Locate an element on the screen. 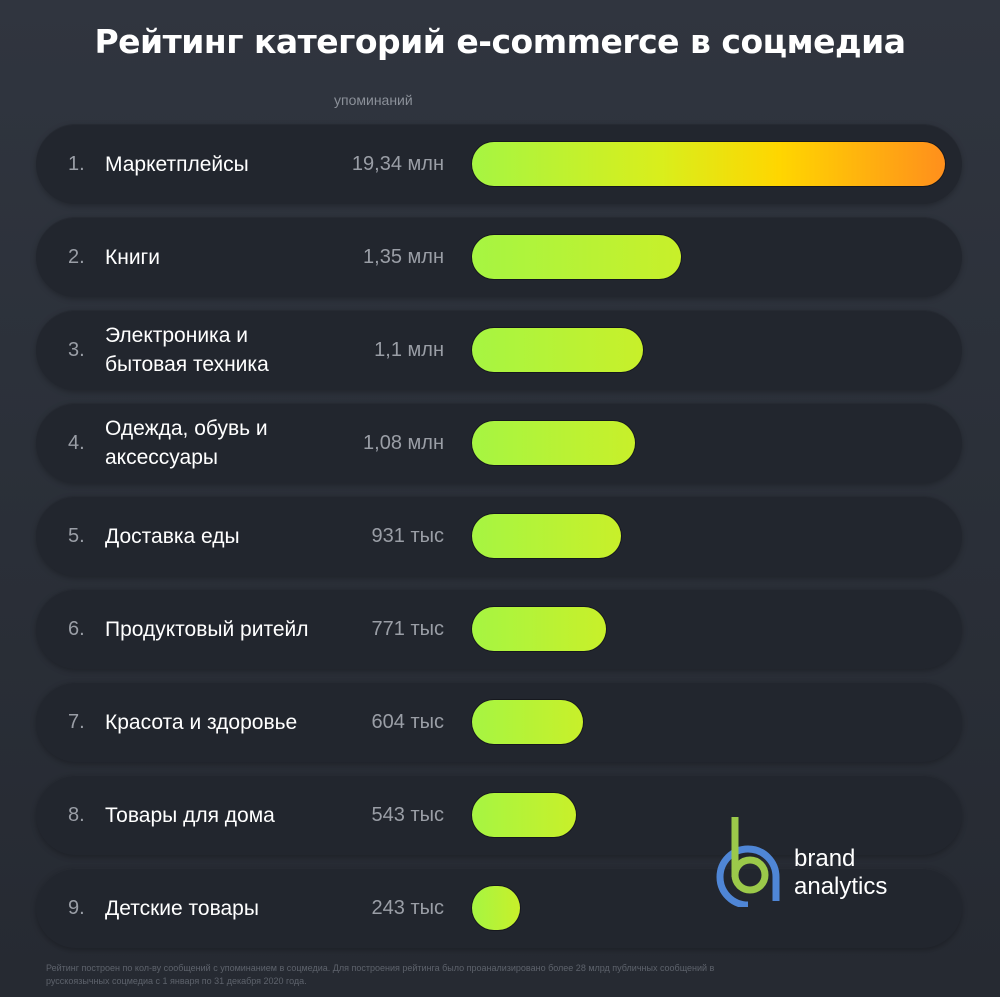  logo-text-analytics: analytics is located at coordinates (841, 886).